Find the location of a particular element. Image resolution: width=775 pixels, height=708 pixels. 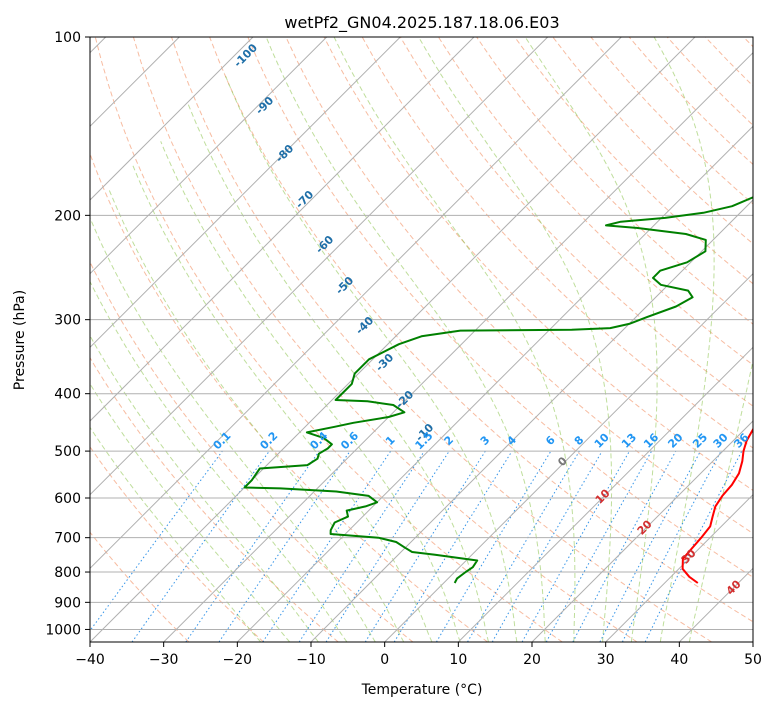

x-tick-label: 10 is located at coordinates (458, 660).